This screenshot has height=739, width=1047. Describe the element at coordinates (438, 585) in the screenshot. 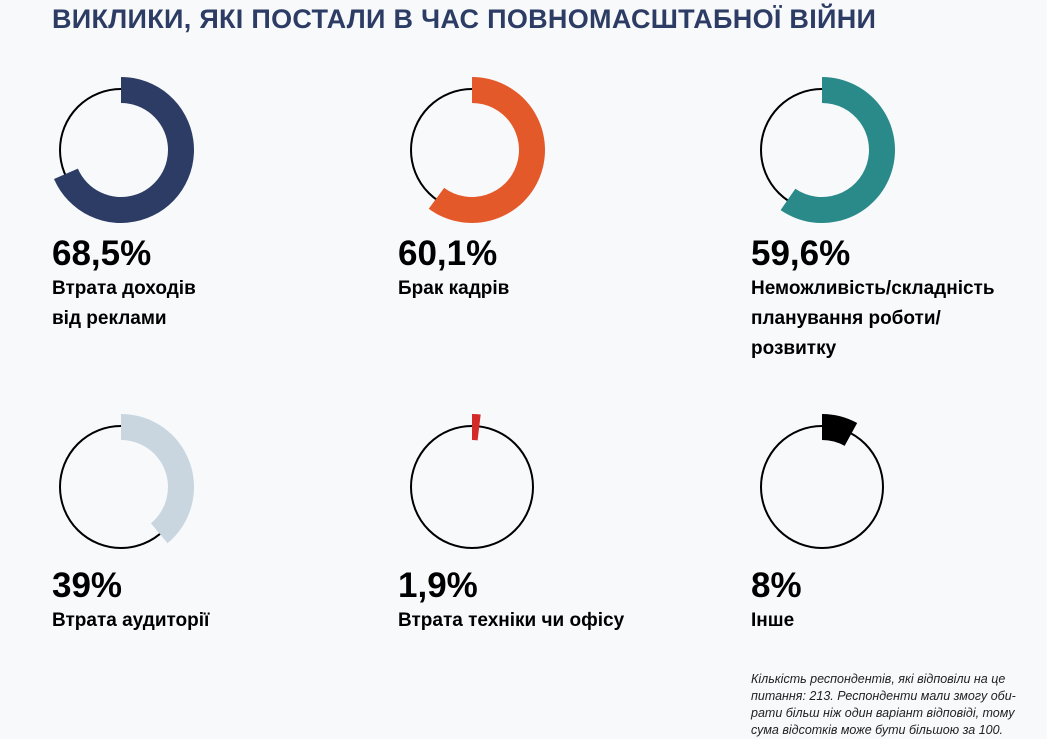

I see `value-label-5: 1,9%` at that location.